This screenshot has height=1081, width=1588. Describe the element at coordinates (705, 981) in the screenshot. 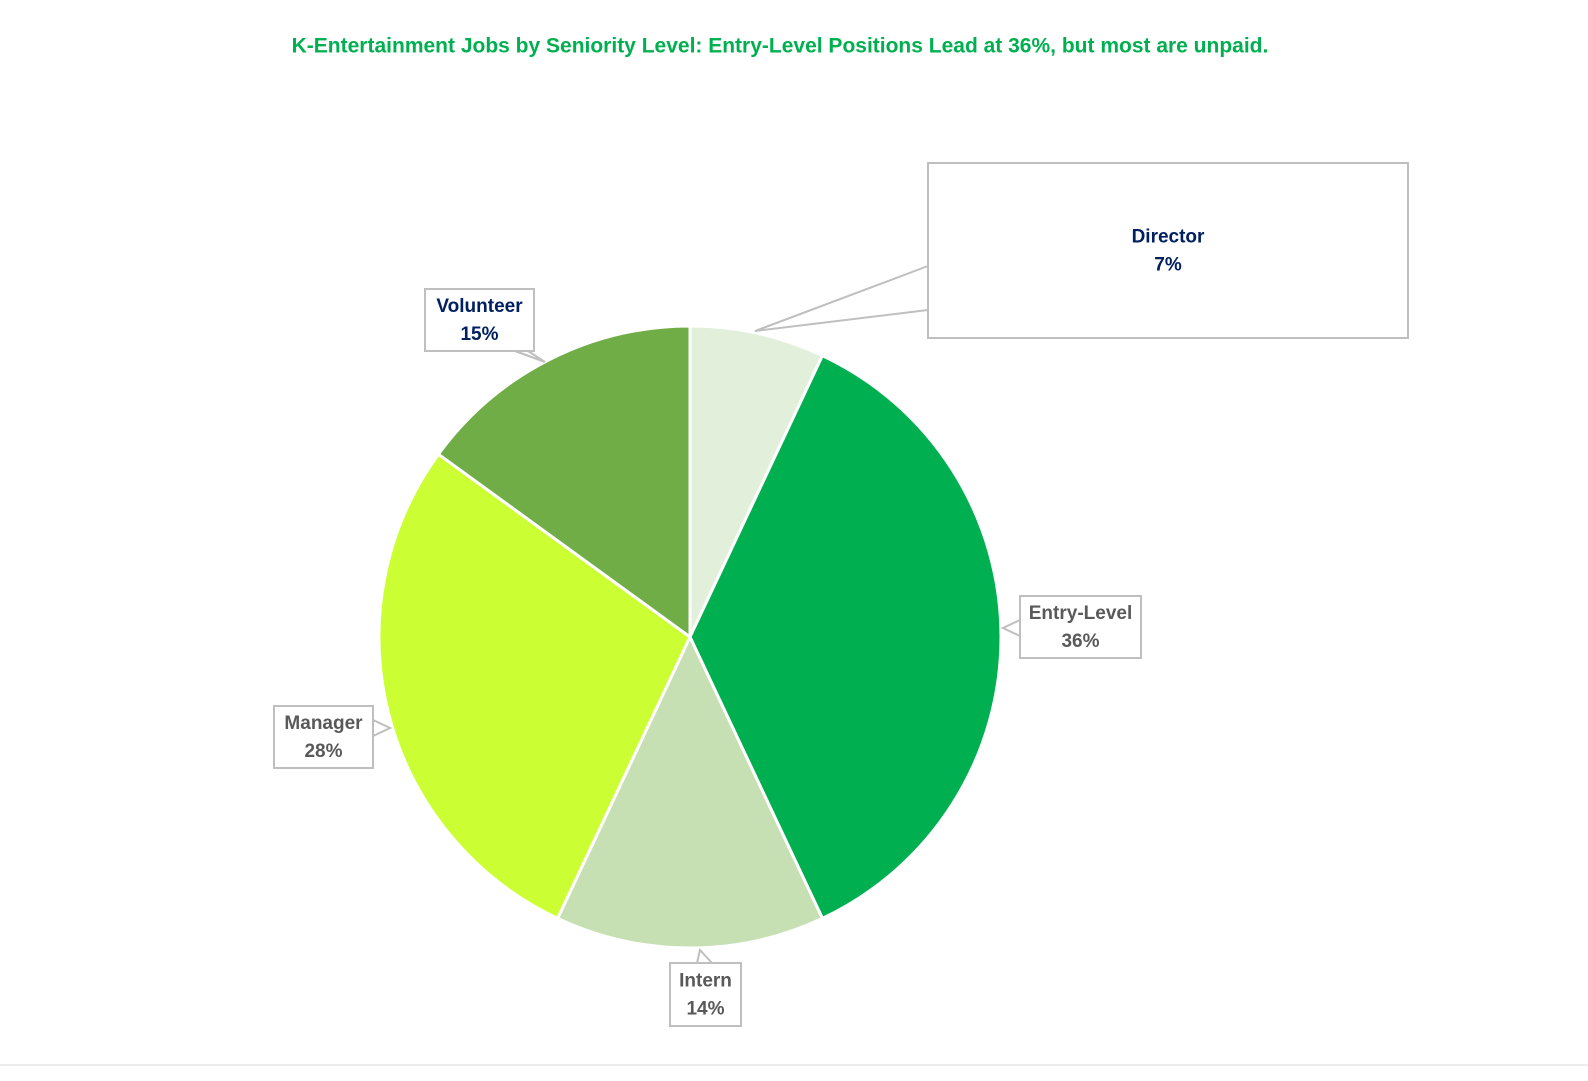

I see `data-label-name: Intern` at that location.